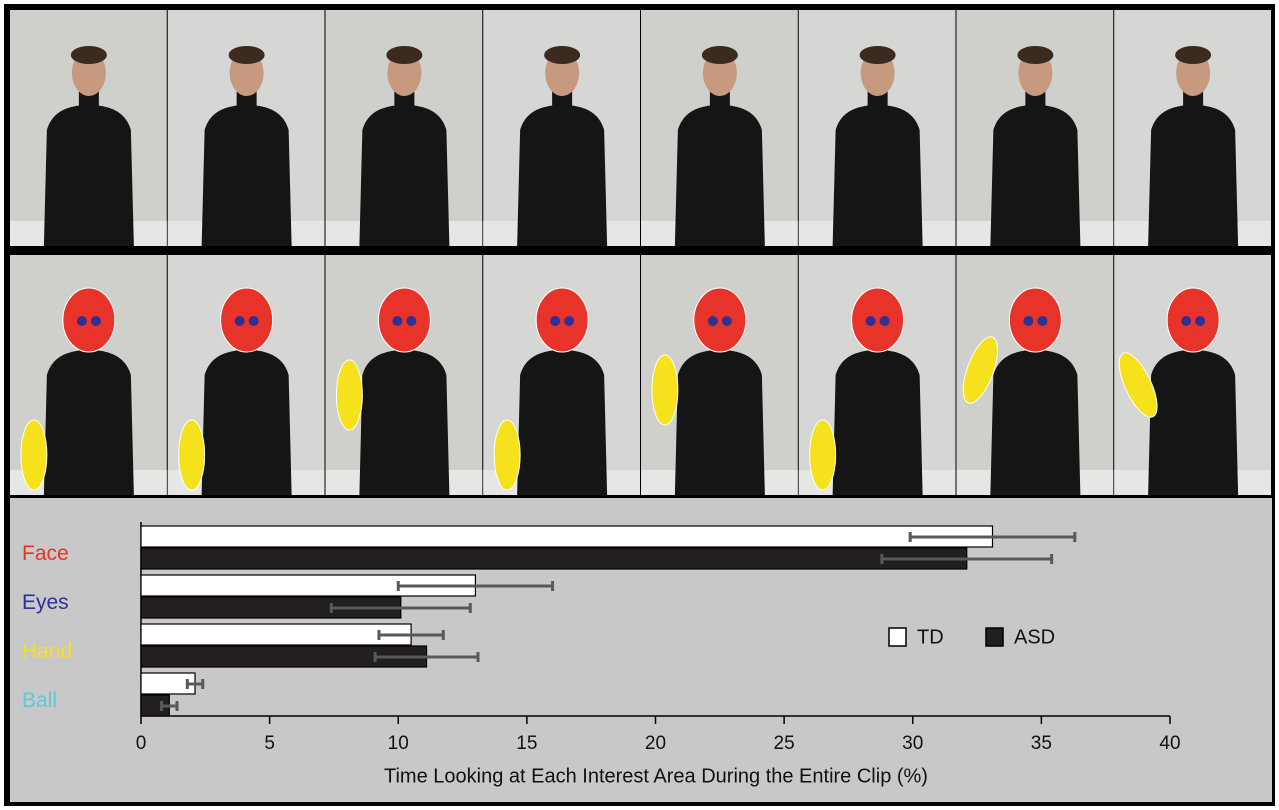 This screenshot has width=1279, height=810. What do you see at coordinates (45, 602) in the screenshot?
I see `category-label: Eyes` at bounding box center [45, 602].